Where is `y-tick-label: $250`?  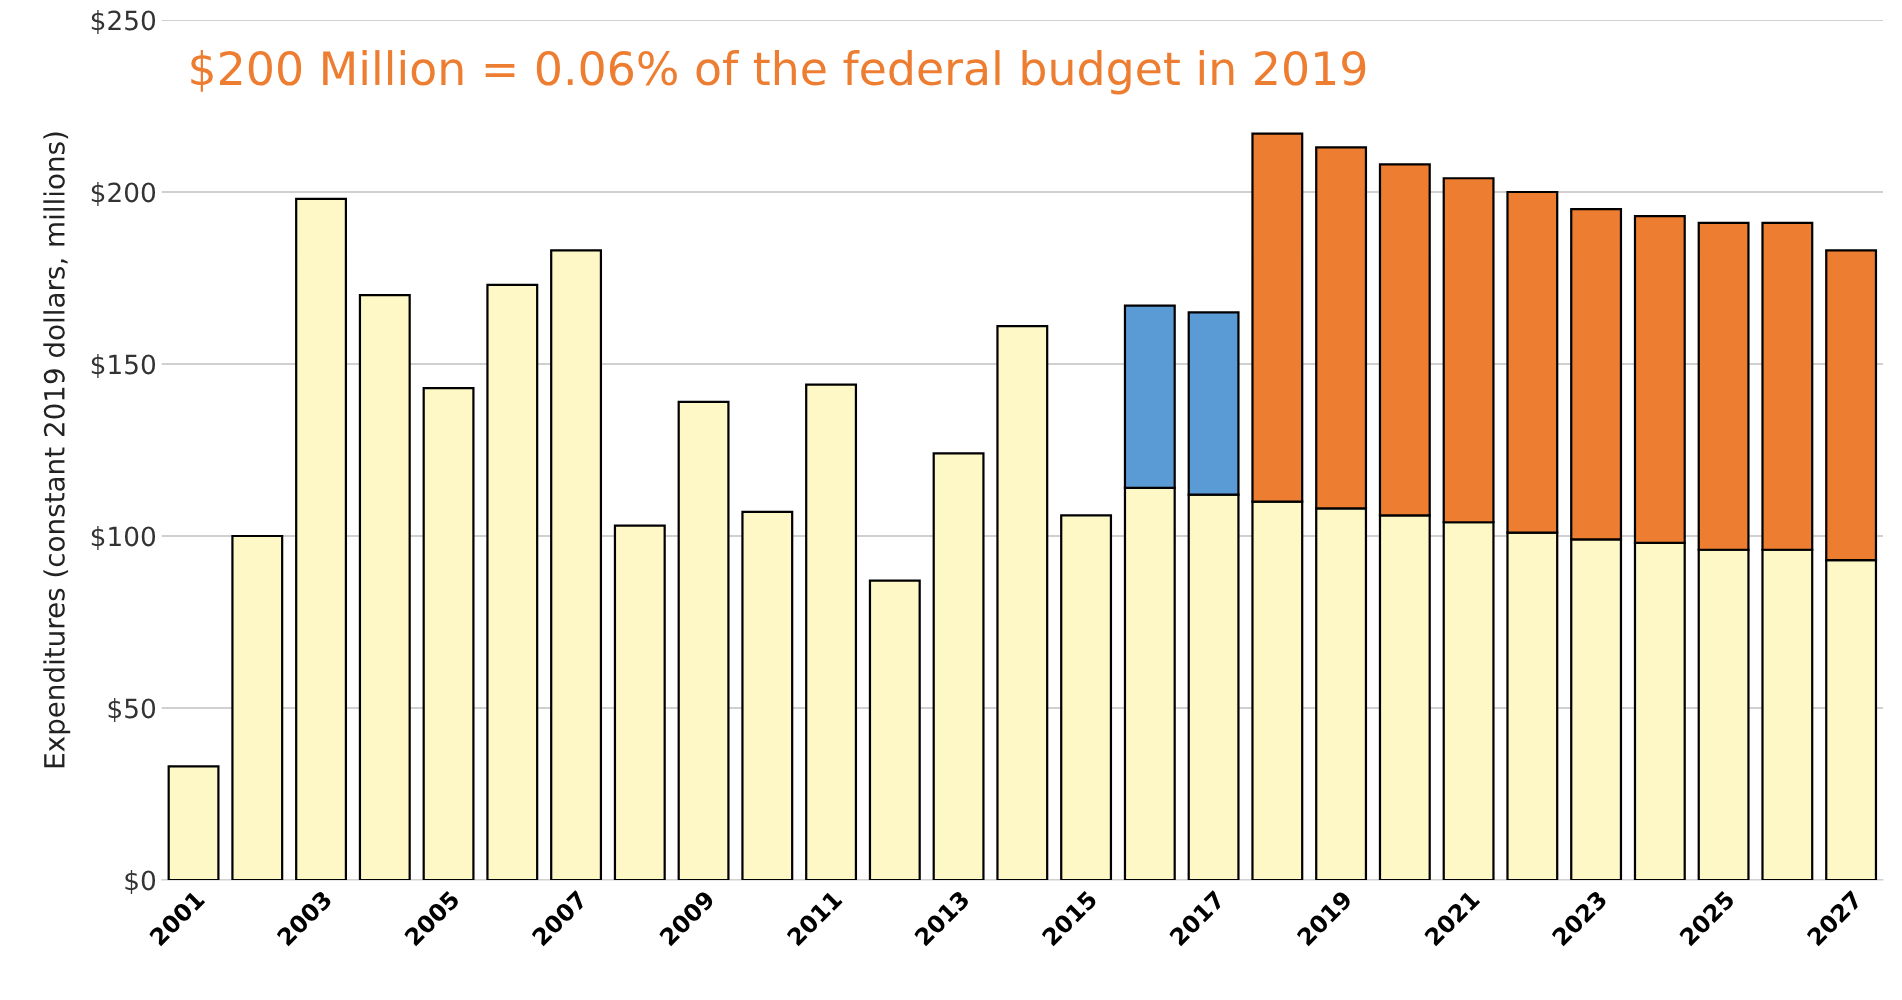
y-tick-label: $250 is located at coordinates (123, 21).